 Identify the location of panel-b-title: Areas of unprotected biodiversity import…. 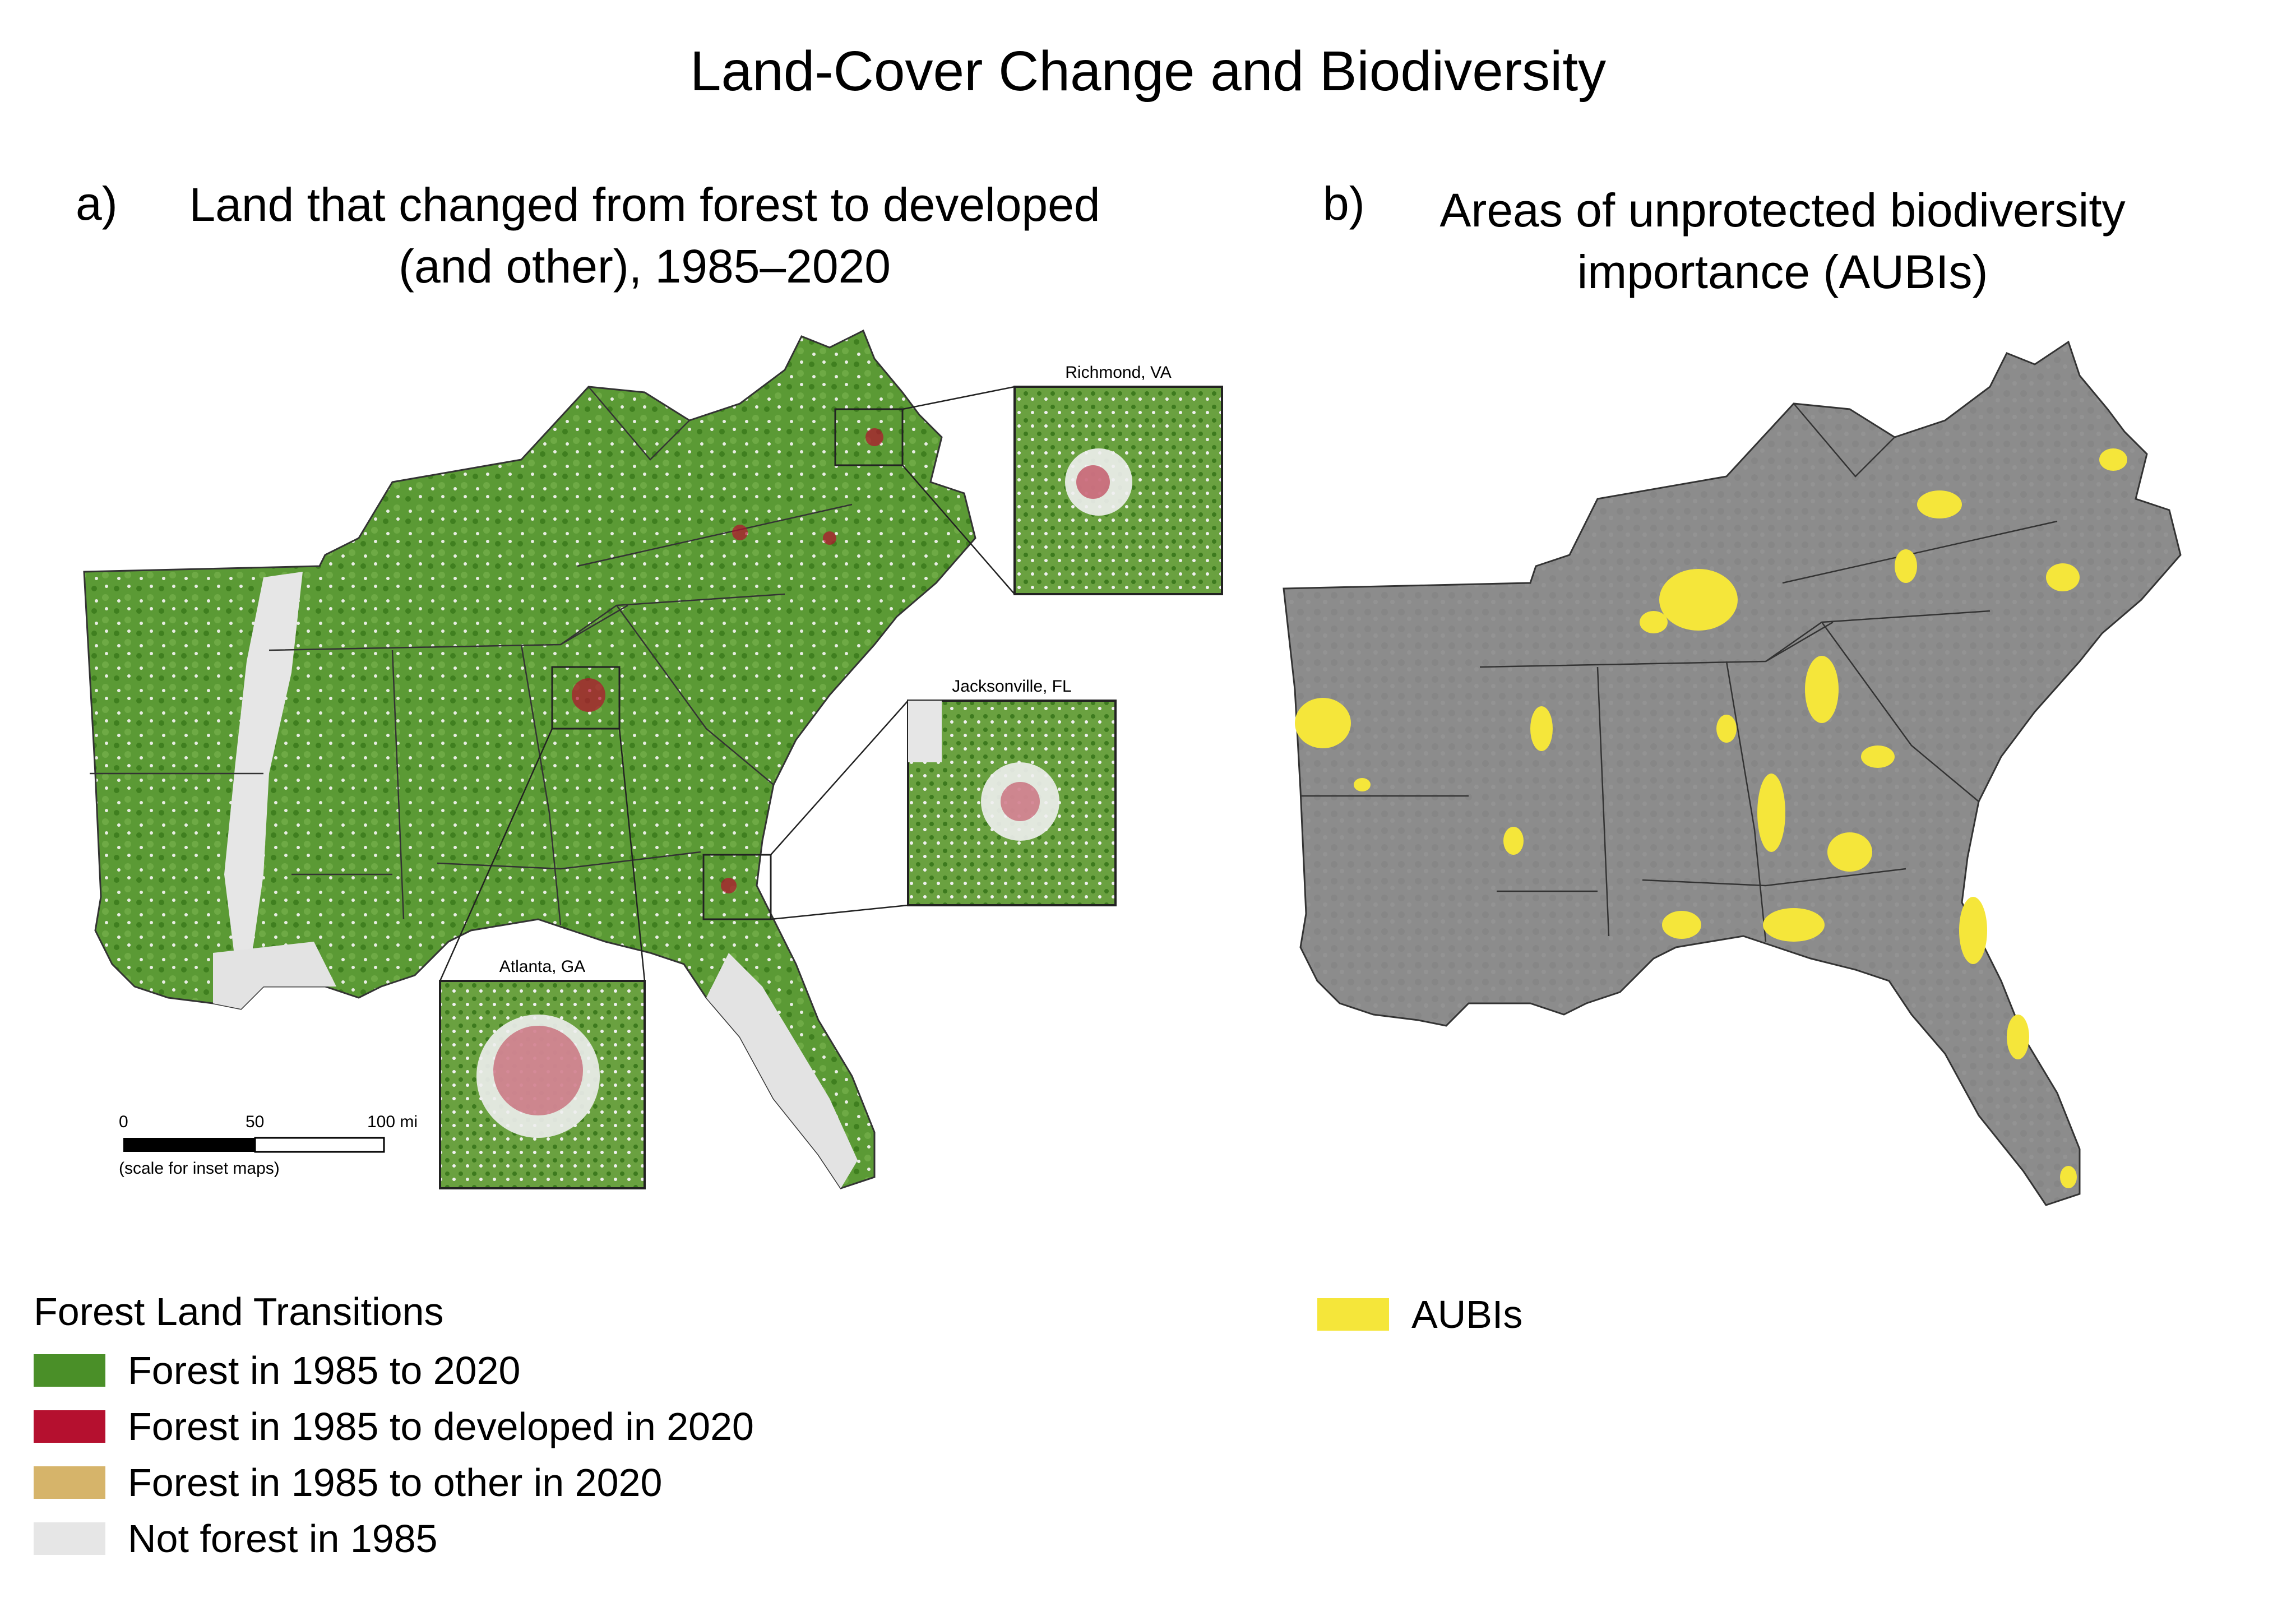
(1782, 241).